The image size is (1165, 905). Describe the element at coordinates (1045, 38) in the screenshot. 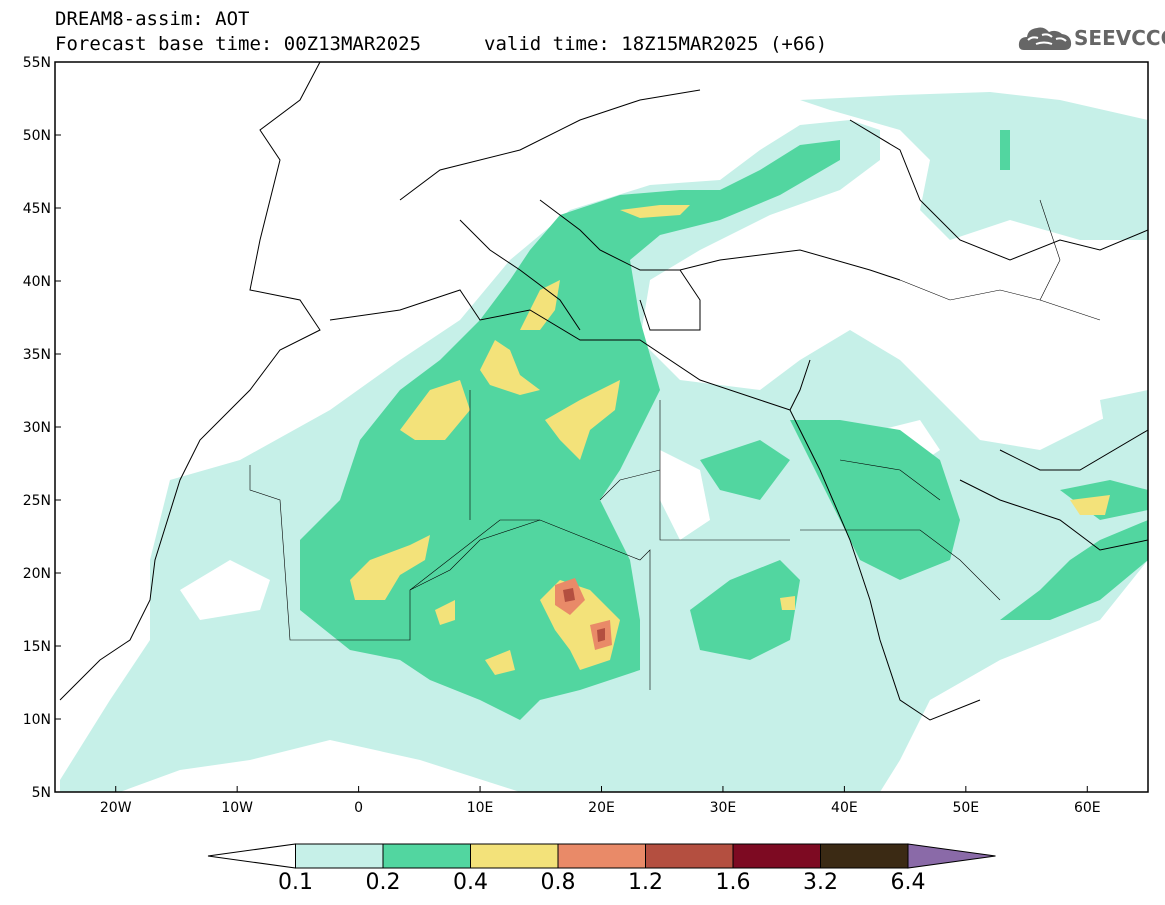

I see `cloud-icon` at that location.